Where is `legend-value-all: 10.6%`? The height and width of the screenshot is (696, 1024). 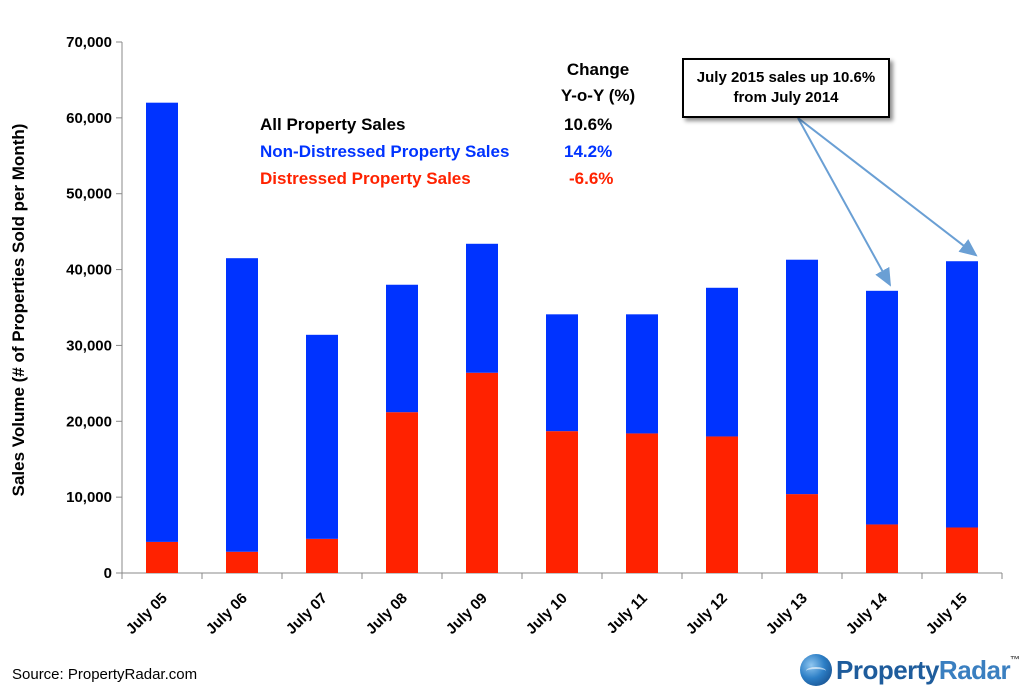
legend-value-all: 10.6% is located at coordinates (588, 124).